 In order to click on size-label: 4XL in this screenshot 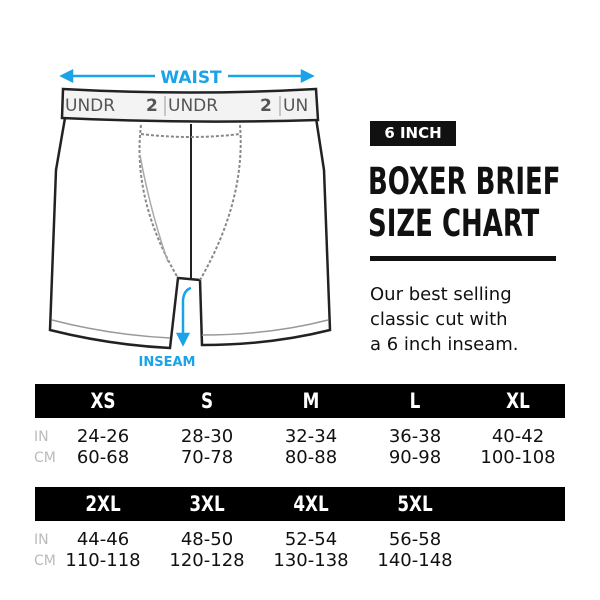, I will do `click(311, 504)`.